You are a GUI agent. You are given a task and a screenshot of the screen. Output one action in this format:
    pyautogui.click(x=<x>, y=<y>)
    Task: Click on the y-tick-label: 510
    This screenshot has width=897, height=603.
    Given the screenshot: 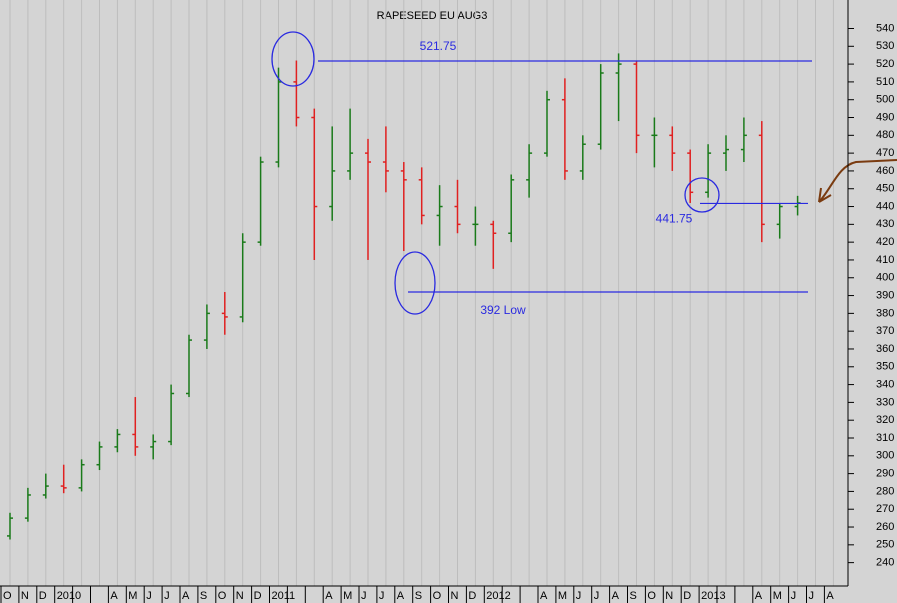 What is the action you would take?
    pyautogui.click(x=885, y=82)
    